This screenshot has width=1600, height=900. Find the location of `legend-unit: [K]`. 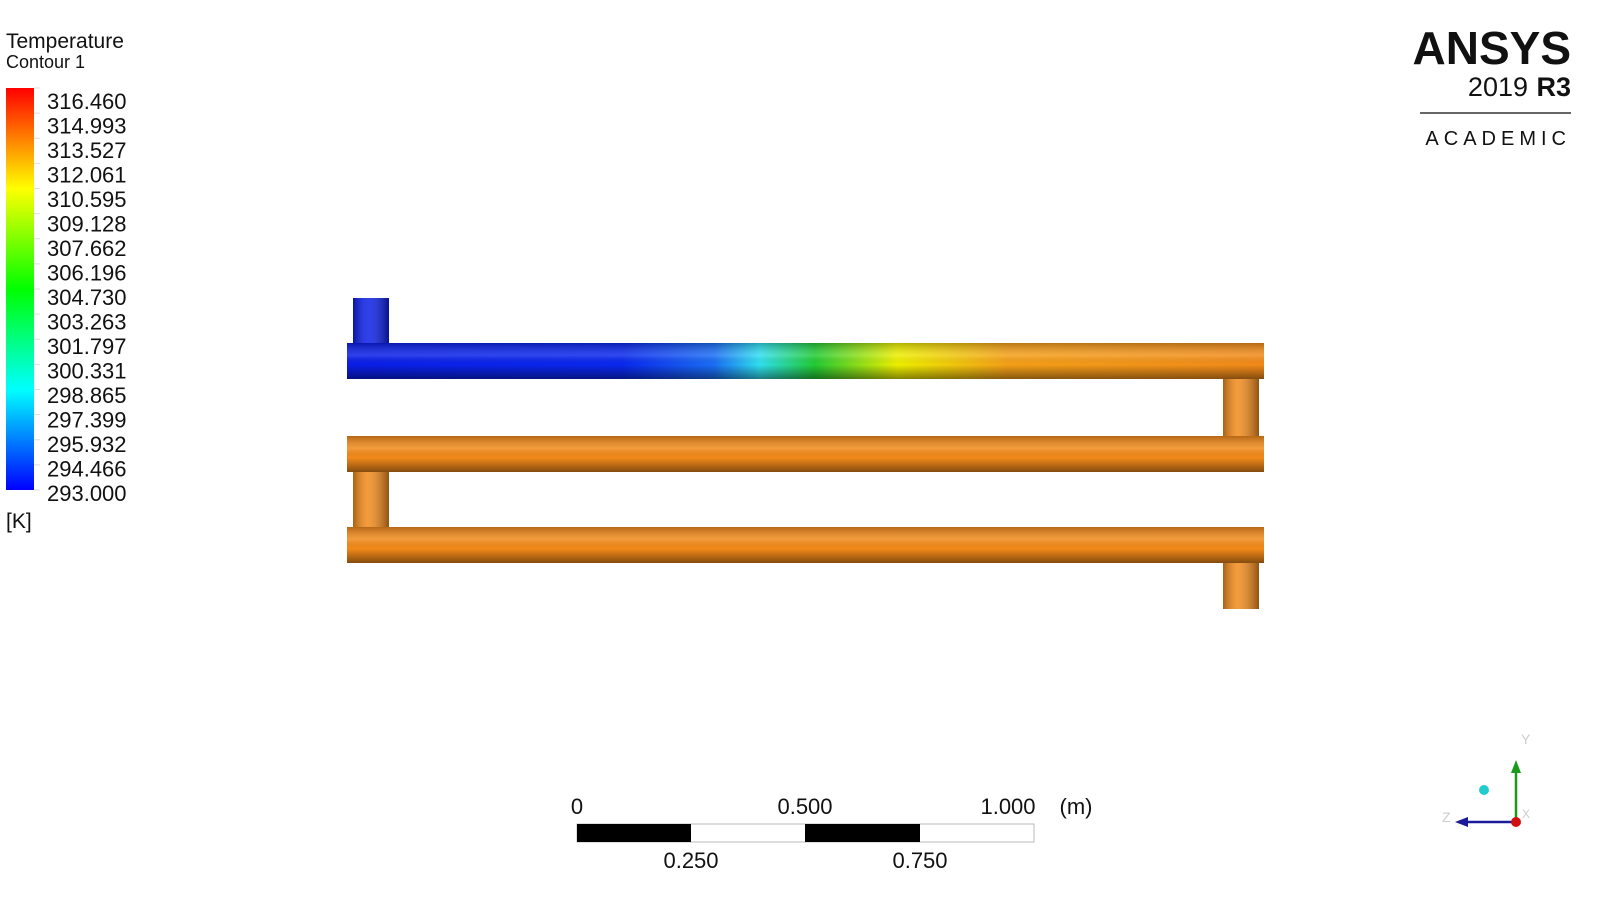

legend-unit: [K] is located at coordinates (19, 521).